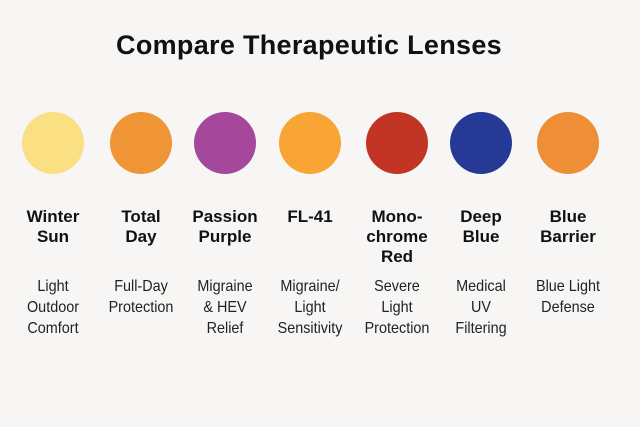 This screenshot has height=427, width=640. I want to click on lens-description: Migraine/ Light Sensitivity, so click(310, 307).